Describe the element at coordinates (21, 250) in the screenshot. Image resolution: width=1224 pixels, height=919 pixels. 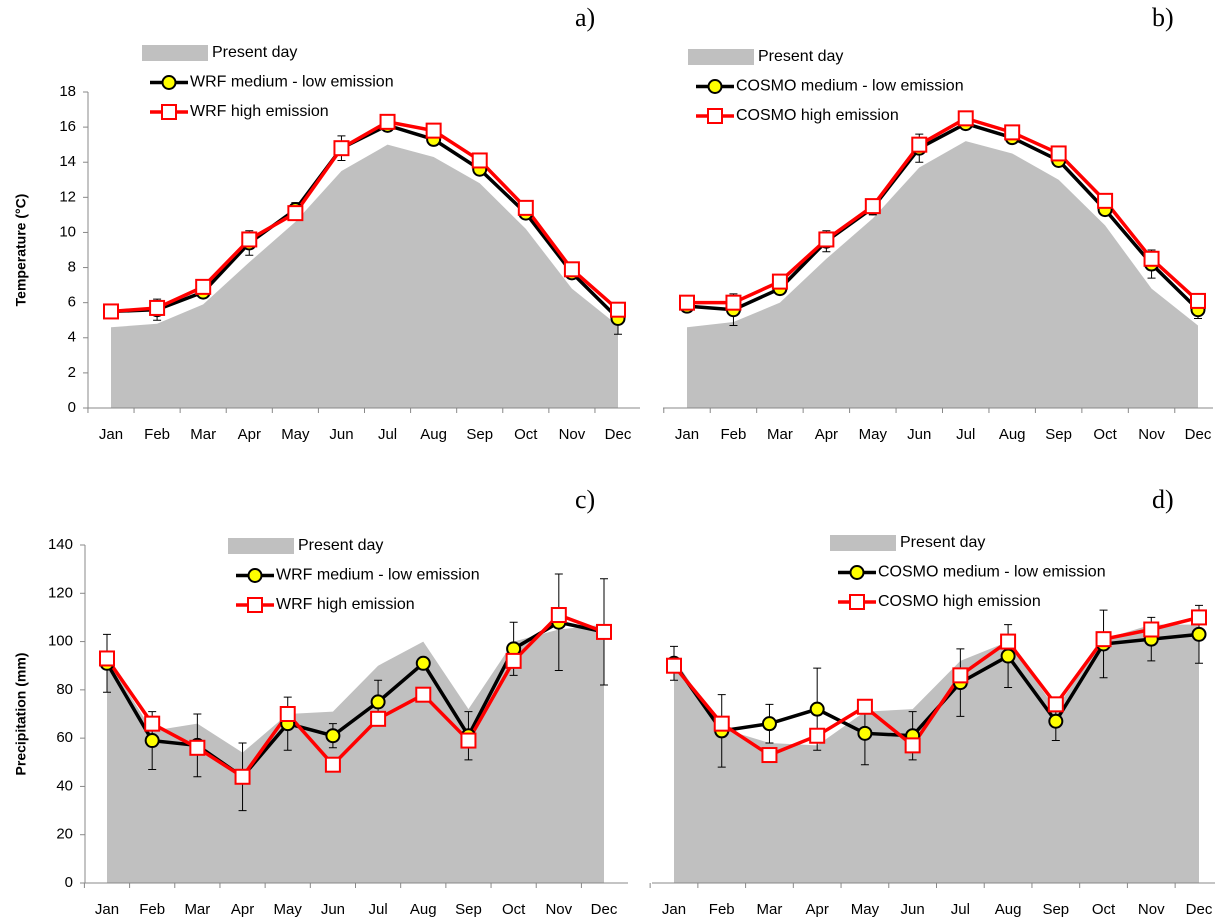
I see `y-axis-label: Temperature (°C)` at that location.